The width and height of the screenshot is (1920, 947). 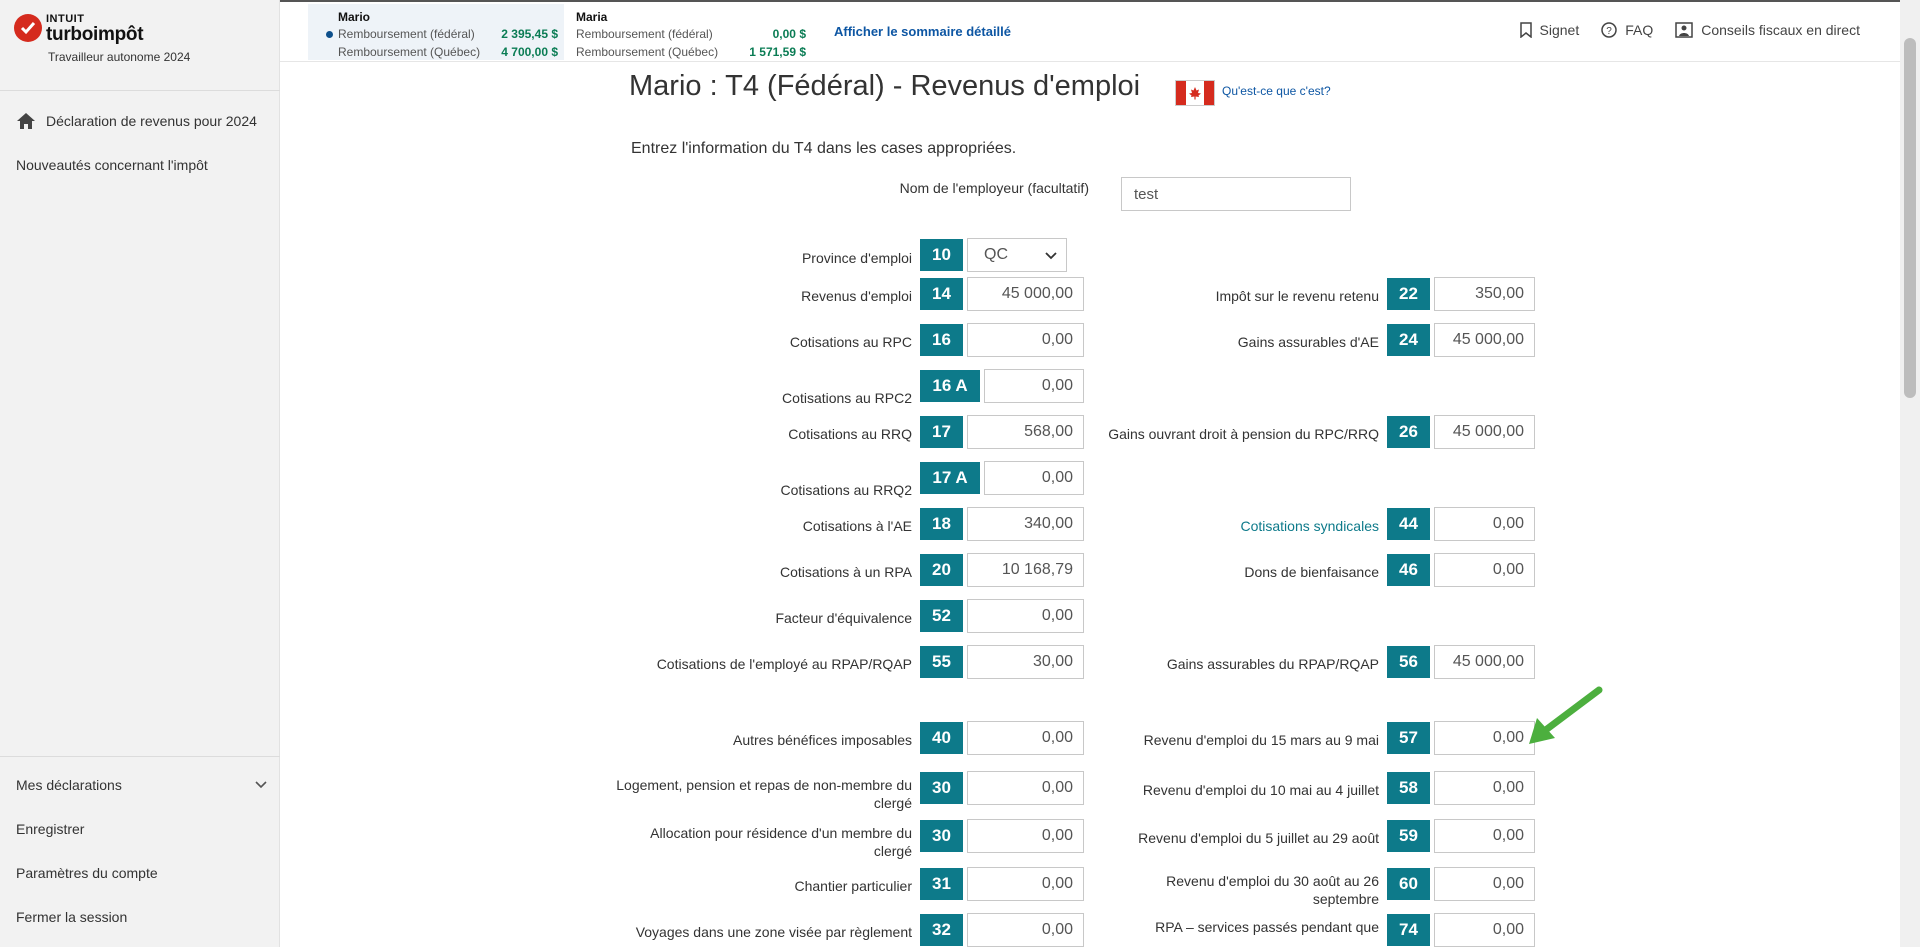 What do you see at coordinates (1910, 218) in the screenshot?
I see `scrollbar-thumb` at bounding box center [1910, 218].